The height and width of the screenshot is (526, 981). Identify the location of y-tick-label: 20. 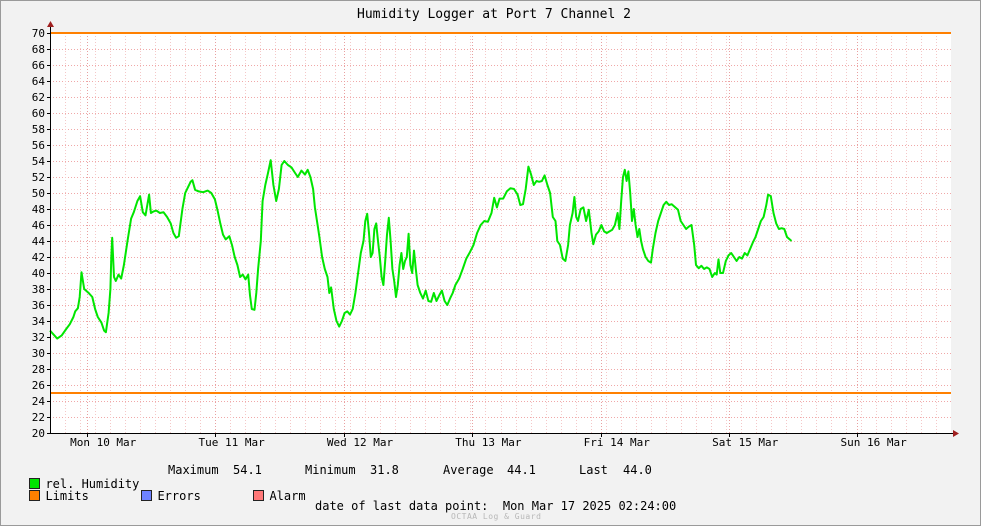
(38, 433).